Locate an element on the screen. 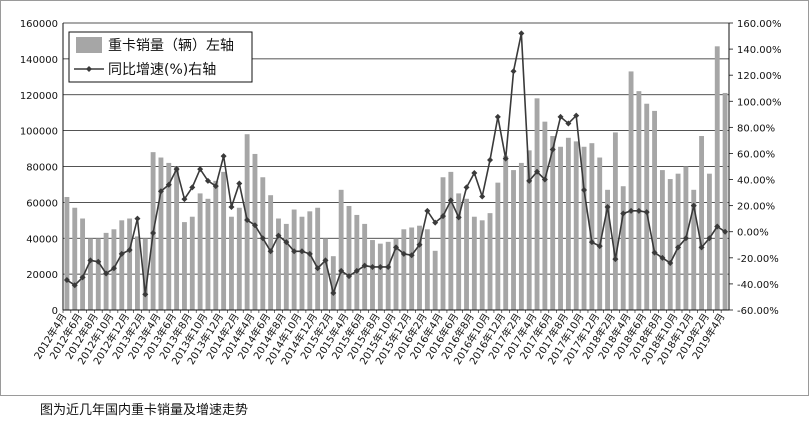 The width and height of the screenshot is (809, 422). left-tick-label: 80000 is located at coordinates (42, 168).